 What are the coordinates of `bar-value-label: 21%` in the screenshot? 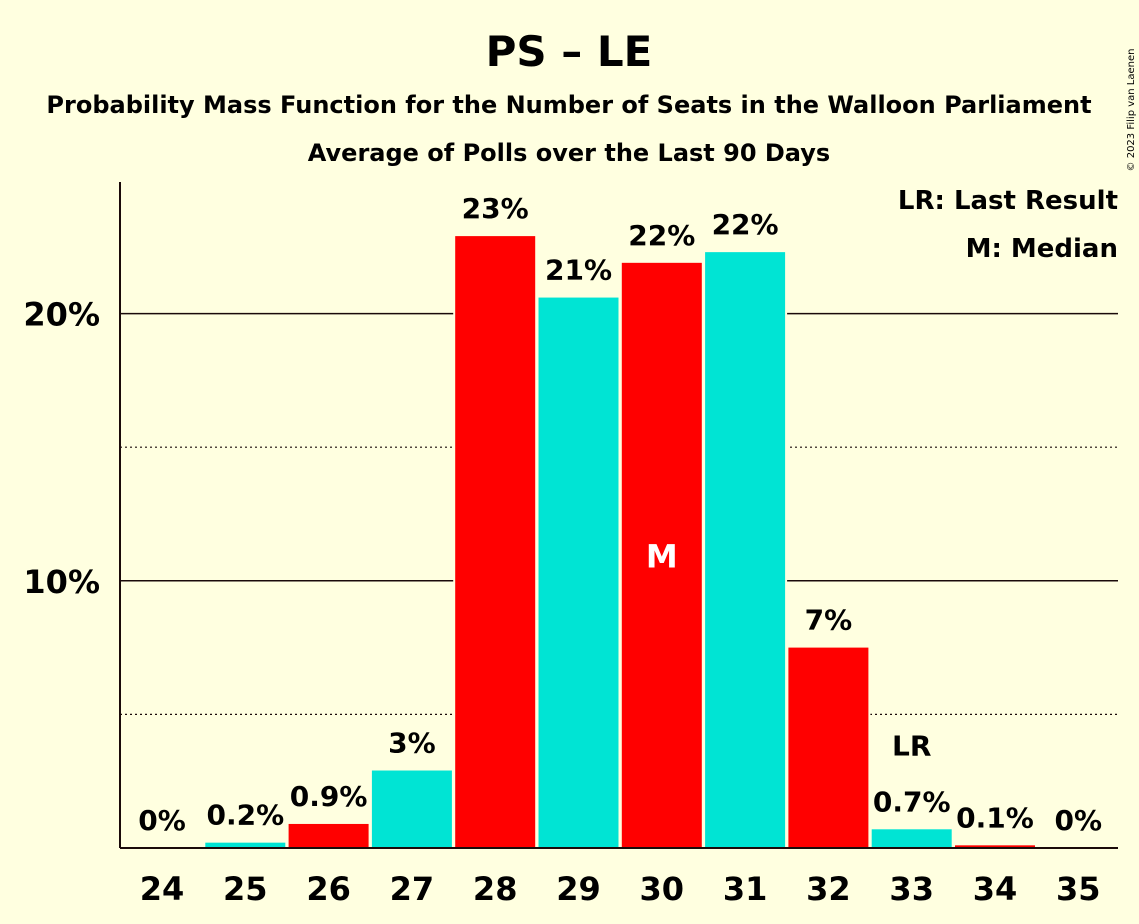 It's located at (578, 270).